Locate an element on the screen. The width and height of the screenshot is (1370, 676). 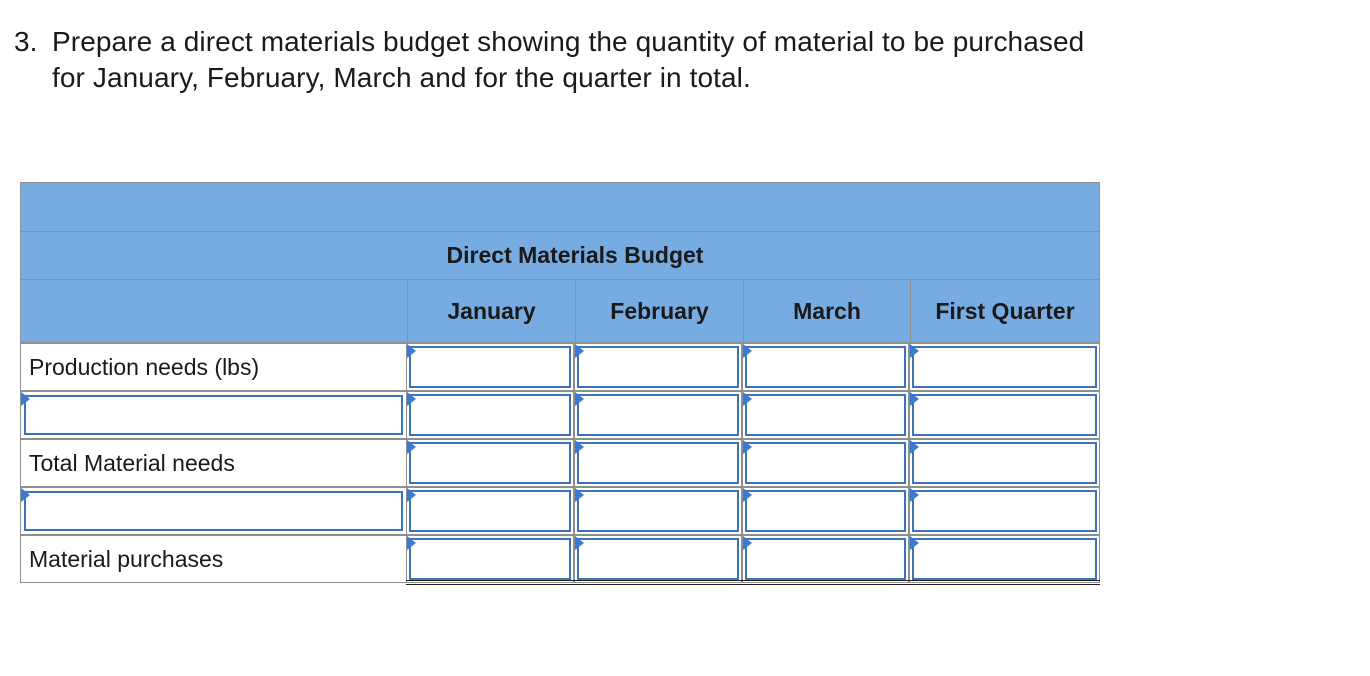
cell-total-needs-january is located at coordinates (490, 463).